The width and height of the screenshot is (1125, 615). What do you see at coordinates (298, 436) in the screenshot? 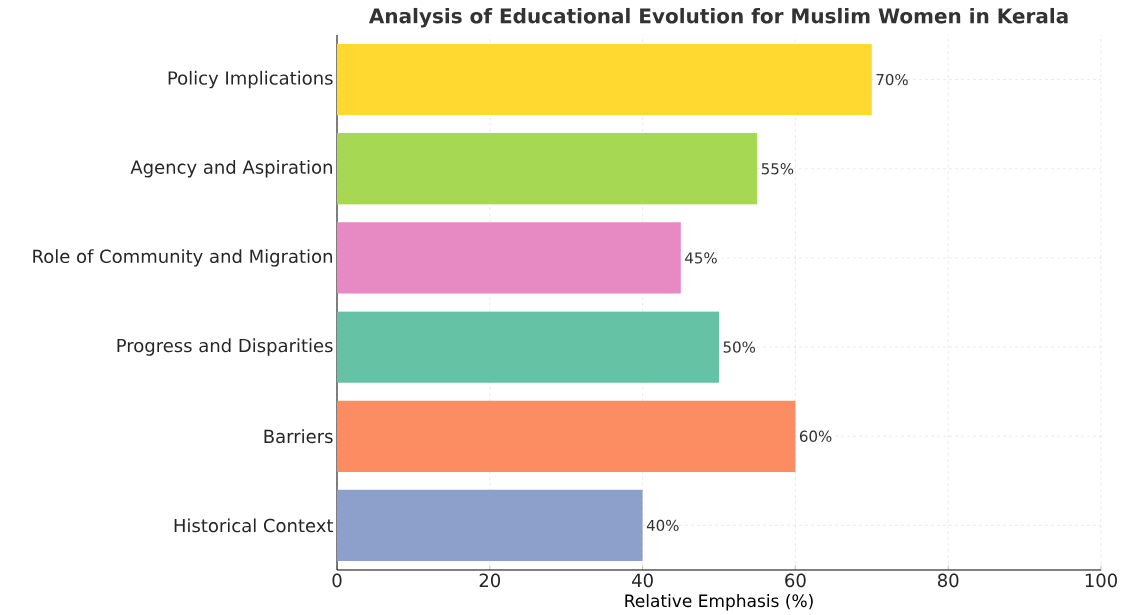
I see `y-tick-label: Barriers` at bounding box center [298, 436].